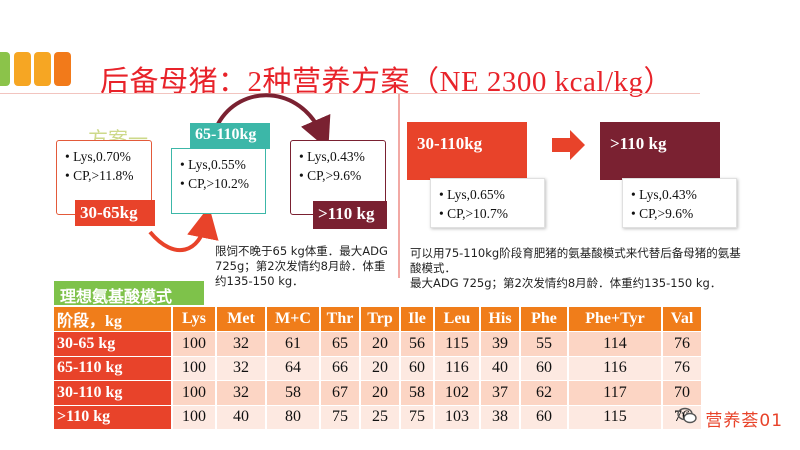 This screenshot has height=450, width=800. What do you see at coordinates (230, 136) in the screenshot?
I see `stage-label-65-110: 65-110kg` at bounding box center [230, 136].